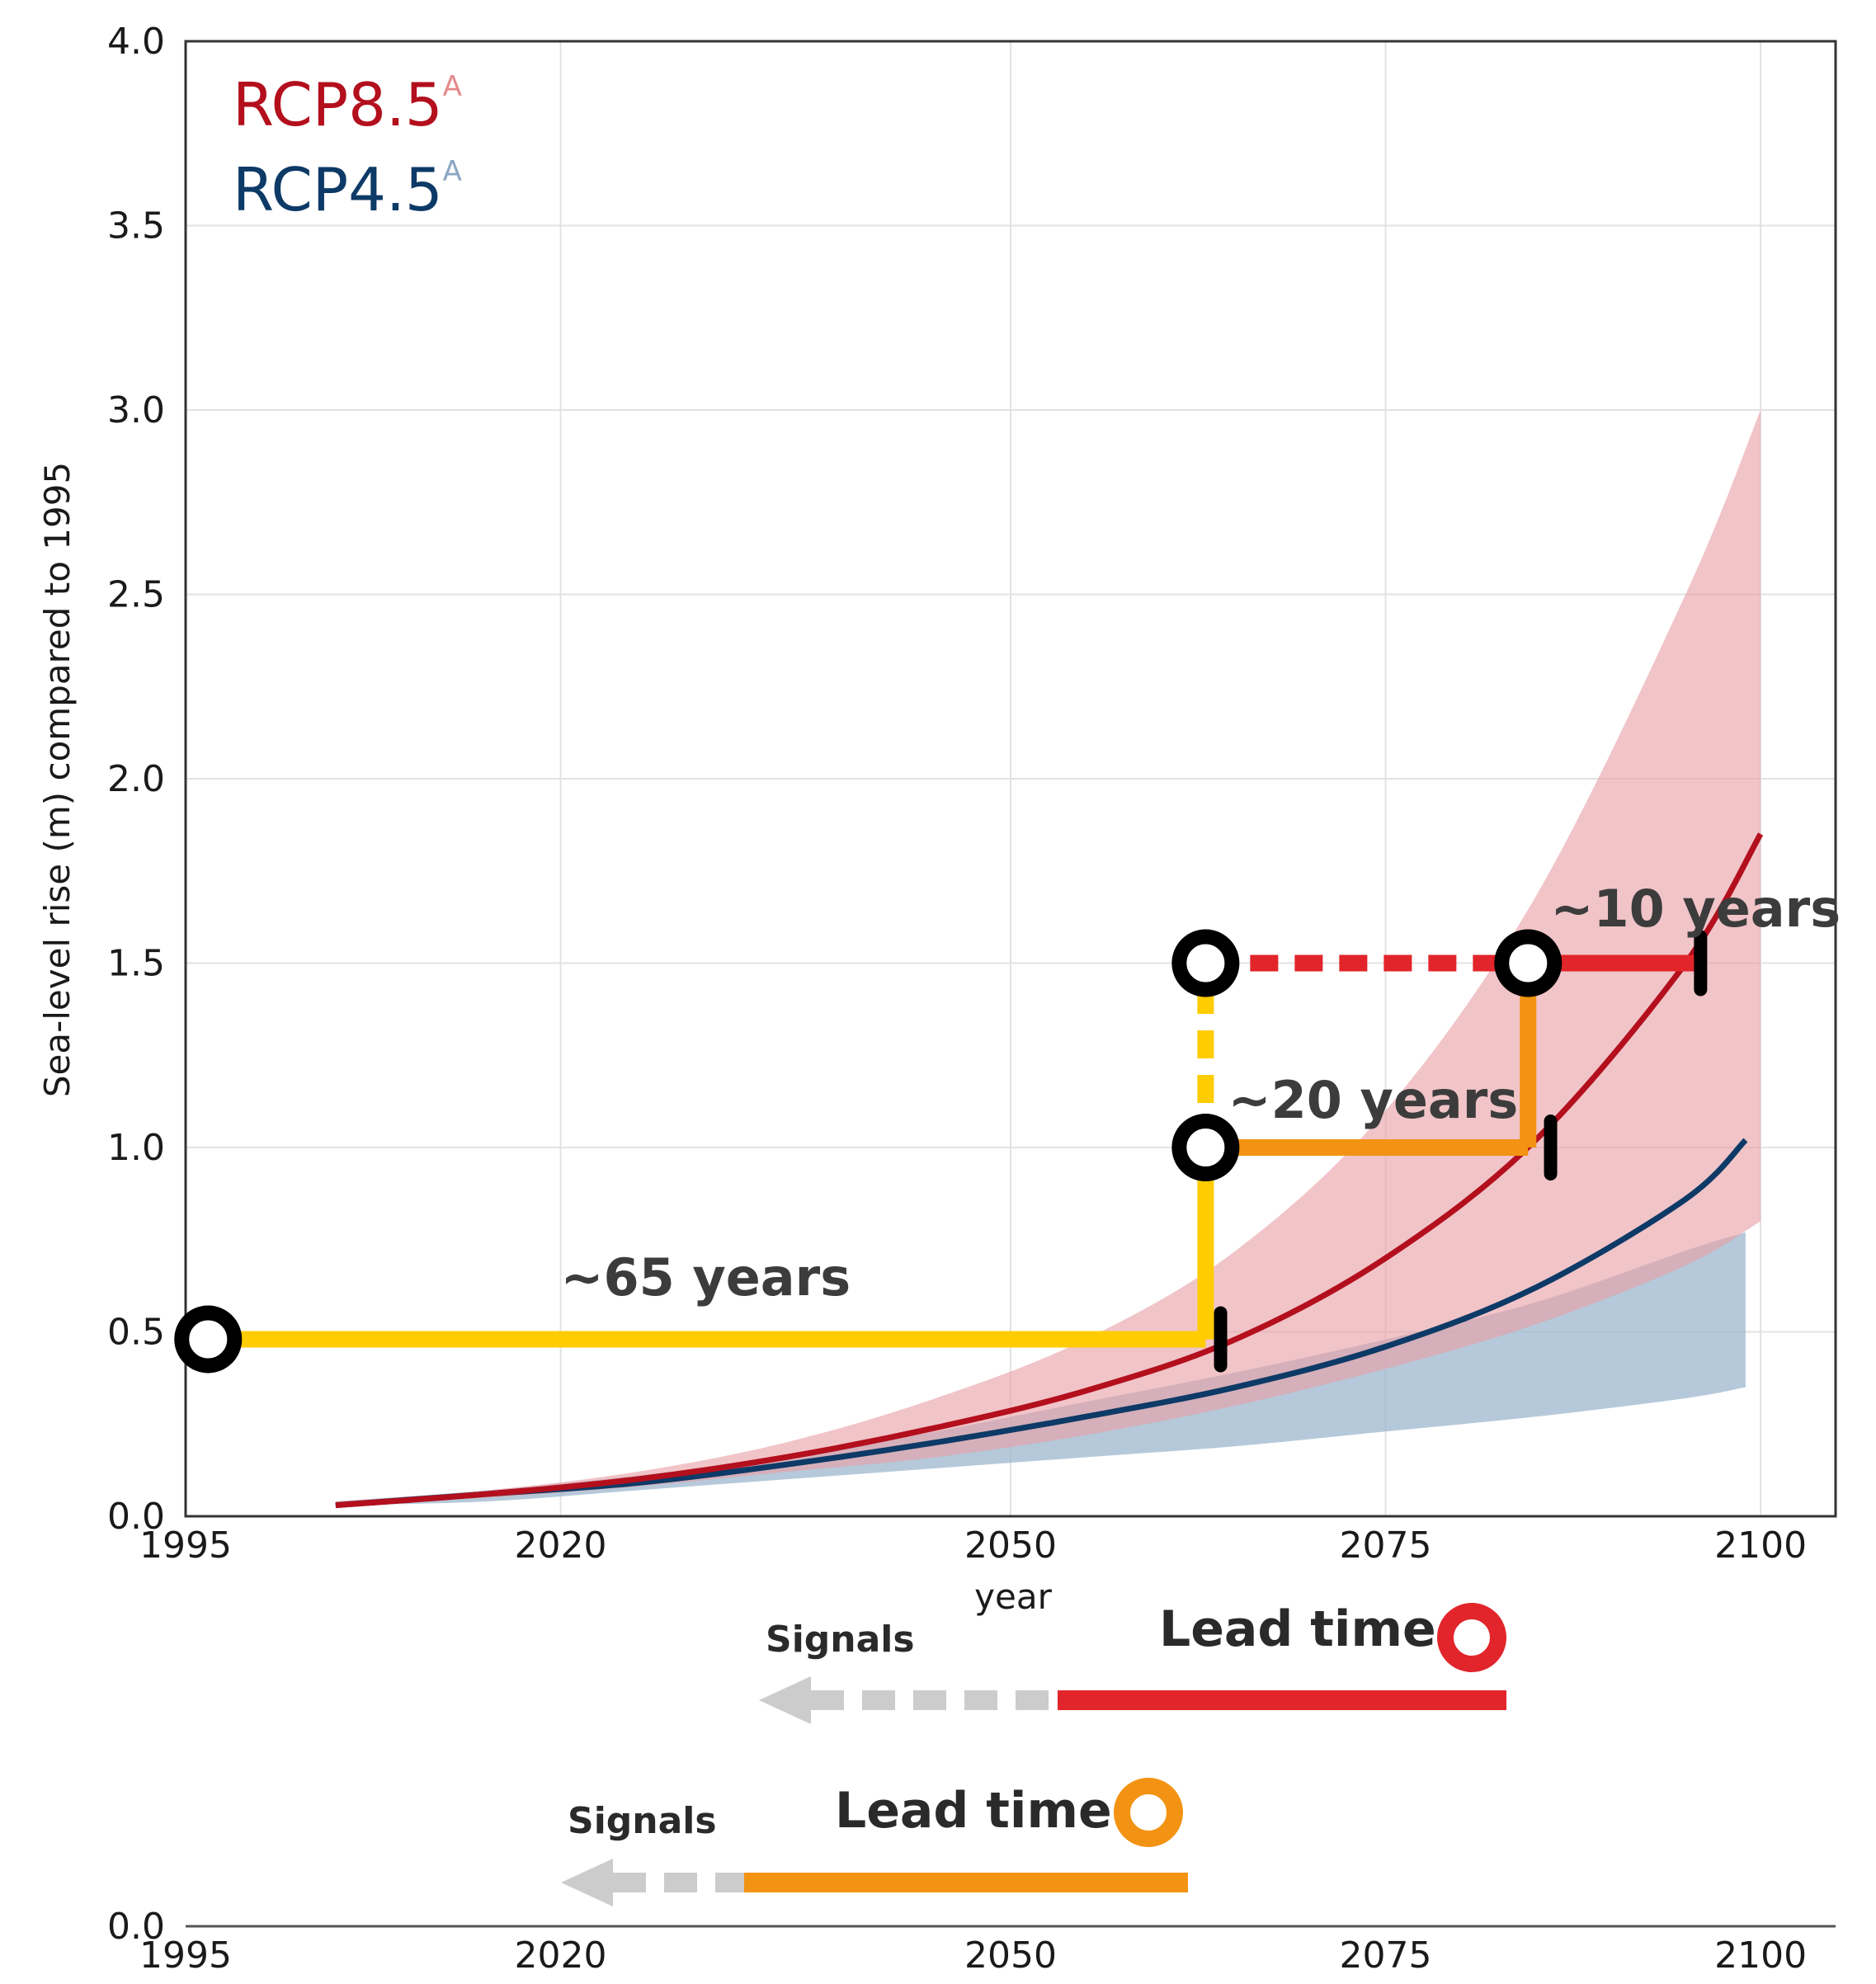 The height and width of the screenshot is (1984, 1876). Describe the element at coordinates (642, 1821) in the screenshot. I see `orange-signals-label: Signals` at that location.